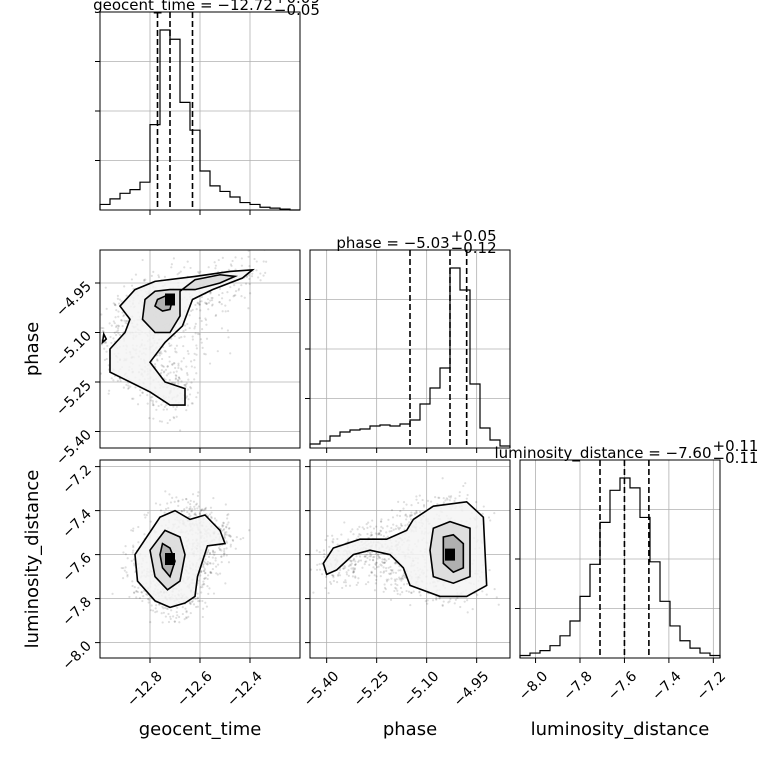 The width and height of the screenshot is (760, 760). I want to click on y-tick-label: −7.8, so click(76, 611).